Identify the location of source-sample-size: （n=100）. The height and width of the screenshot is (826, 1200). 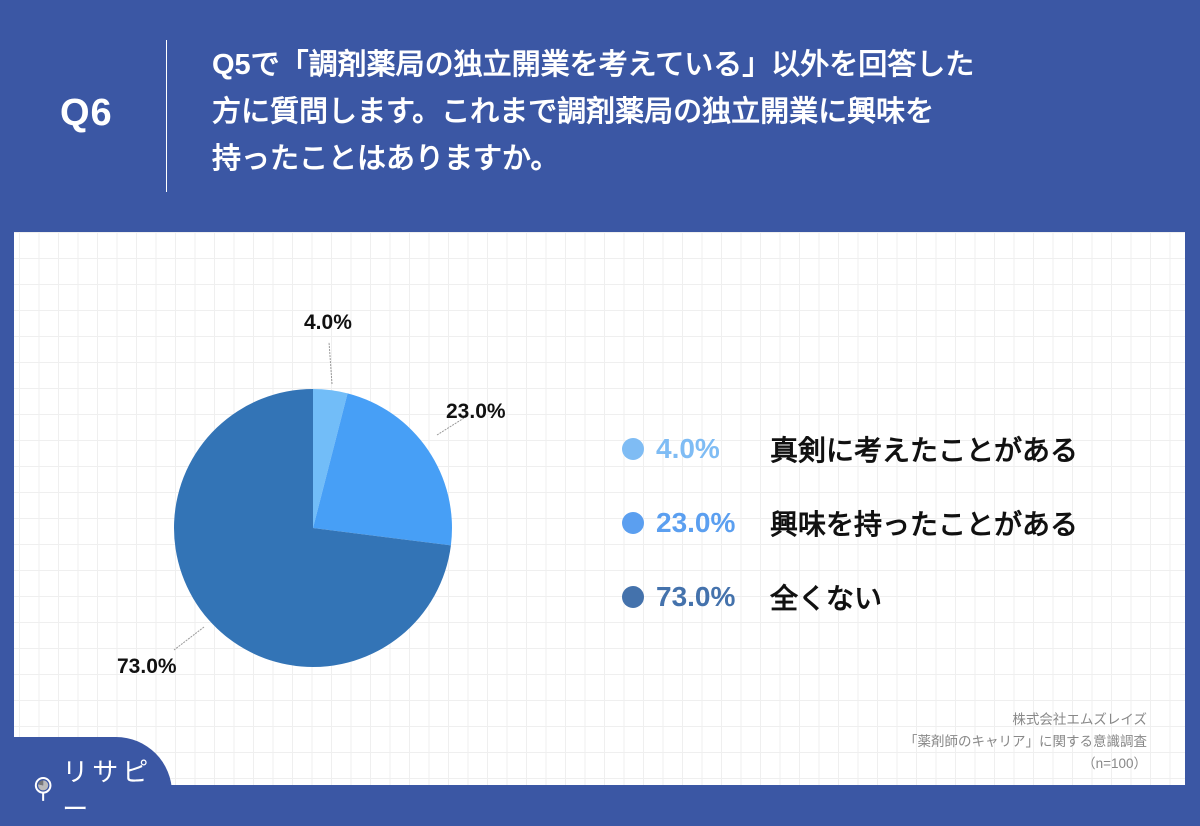
(1114, 763).